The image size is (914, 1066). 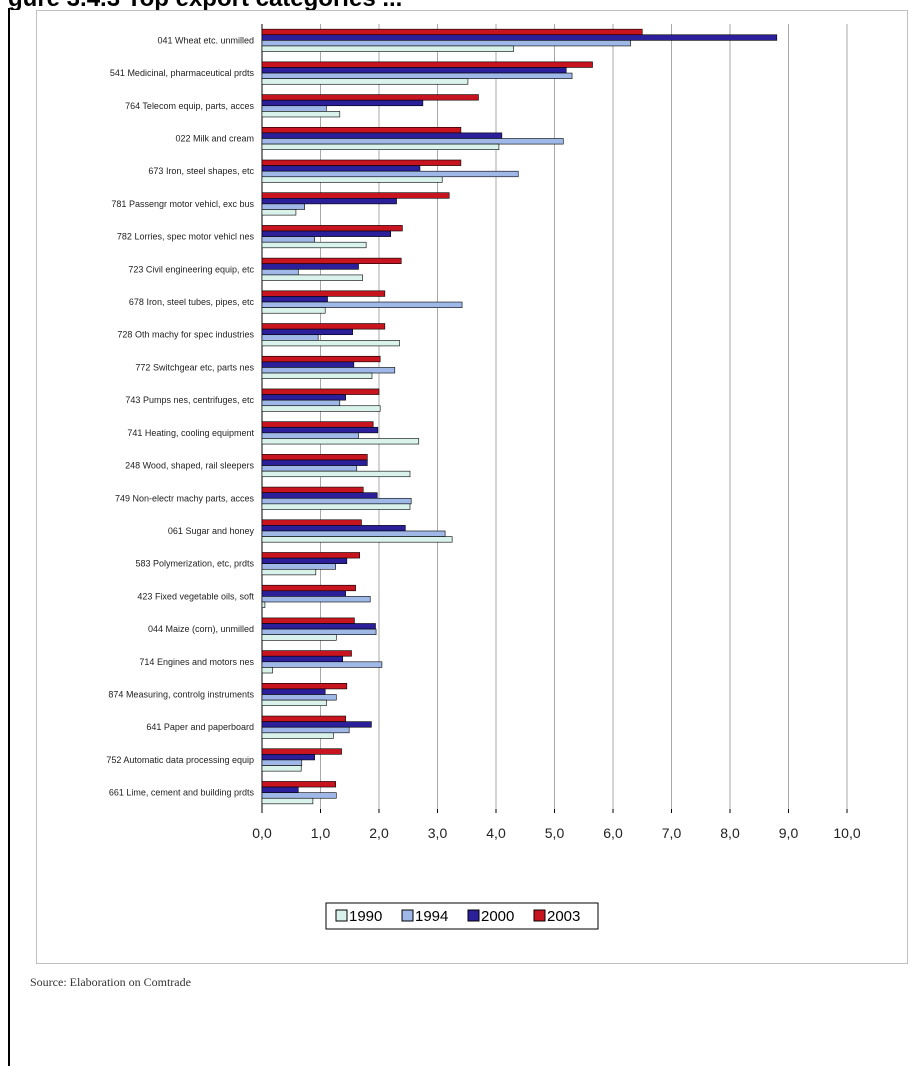 What do you see at coordinates (185, 335) in the screenshot?
I see `category-label: 728 Oth machy for spec industries` at bounding box center [185, 335].